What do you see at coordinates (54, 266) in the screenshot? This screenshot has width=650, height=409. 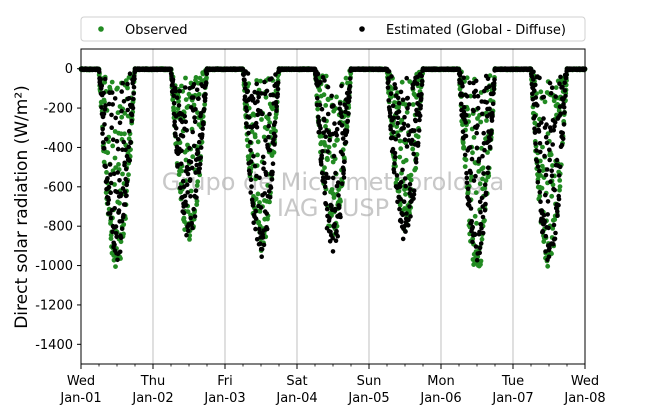 I see `y-tick-label: -1000` at bounding box center [54, 266].